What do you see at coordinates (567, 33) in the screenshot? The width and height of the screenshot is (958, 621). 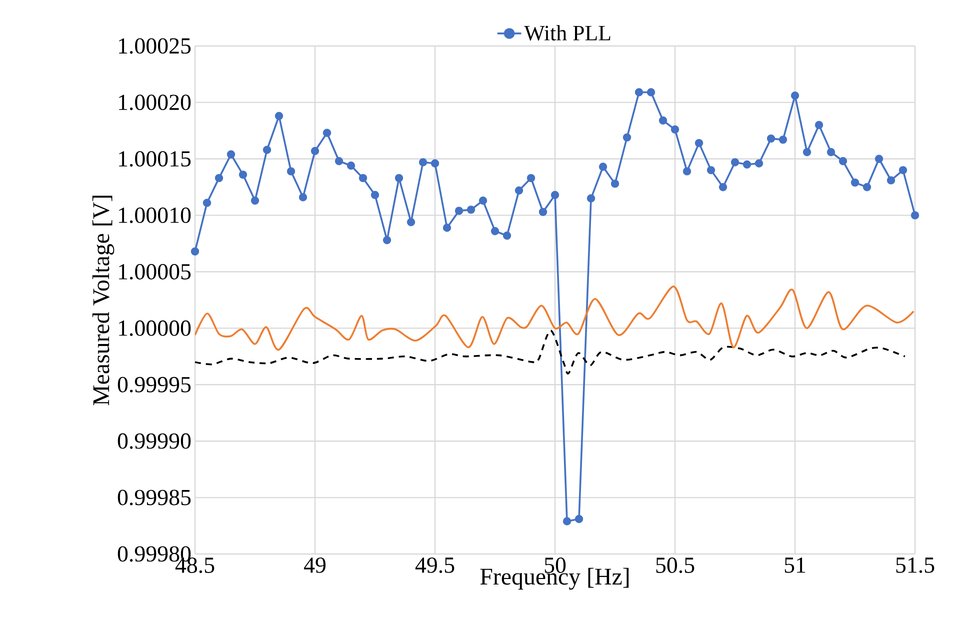 I see `legend-label: With PLL` at bounding box center [567, 33].